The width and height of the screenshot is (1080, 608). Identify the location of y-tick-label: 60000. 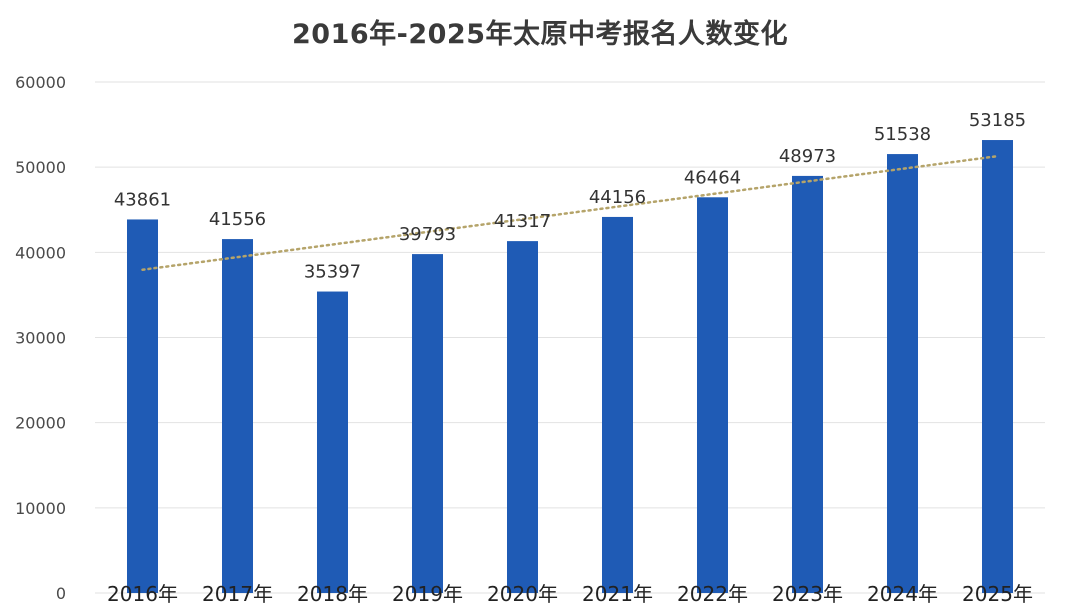
(40, 82).